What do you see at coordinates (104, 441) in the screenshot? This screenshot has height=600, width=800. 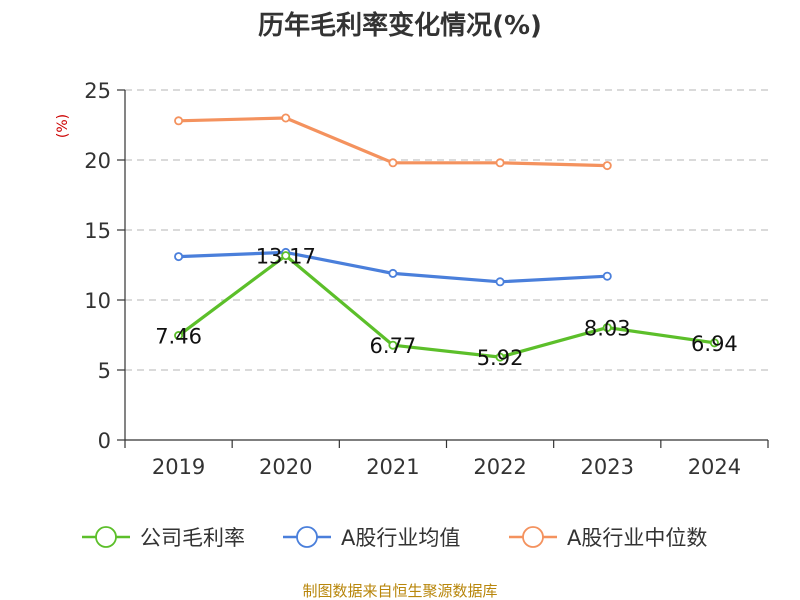 I see `y-tick-label: 0` at bounding box center [104, 441].